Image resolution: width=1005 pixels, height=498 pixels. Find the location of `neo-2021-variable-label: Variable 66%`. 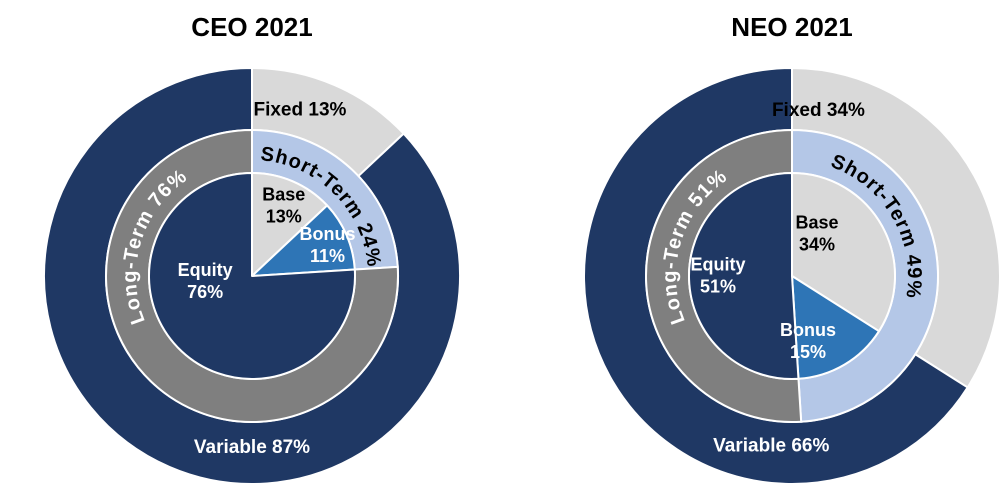

neo-2021-variable-label: Variable 66% is located at coordinates (771, 446).